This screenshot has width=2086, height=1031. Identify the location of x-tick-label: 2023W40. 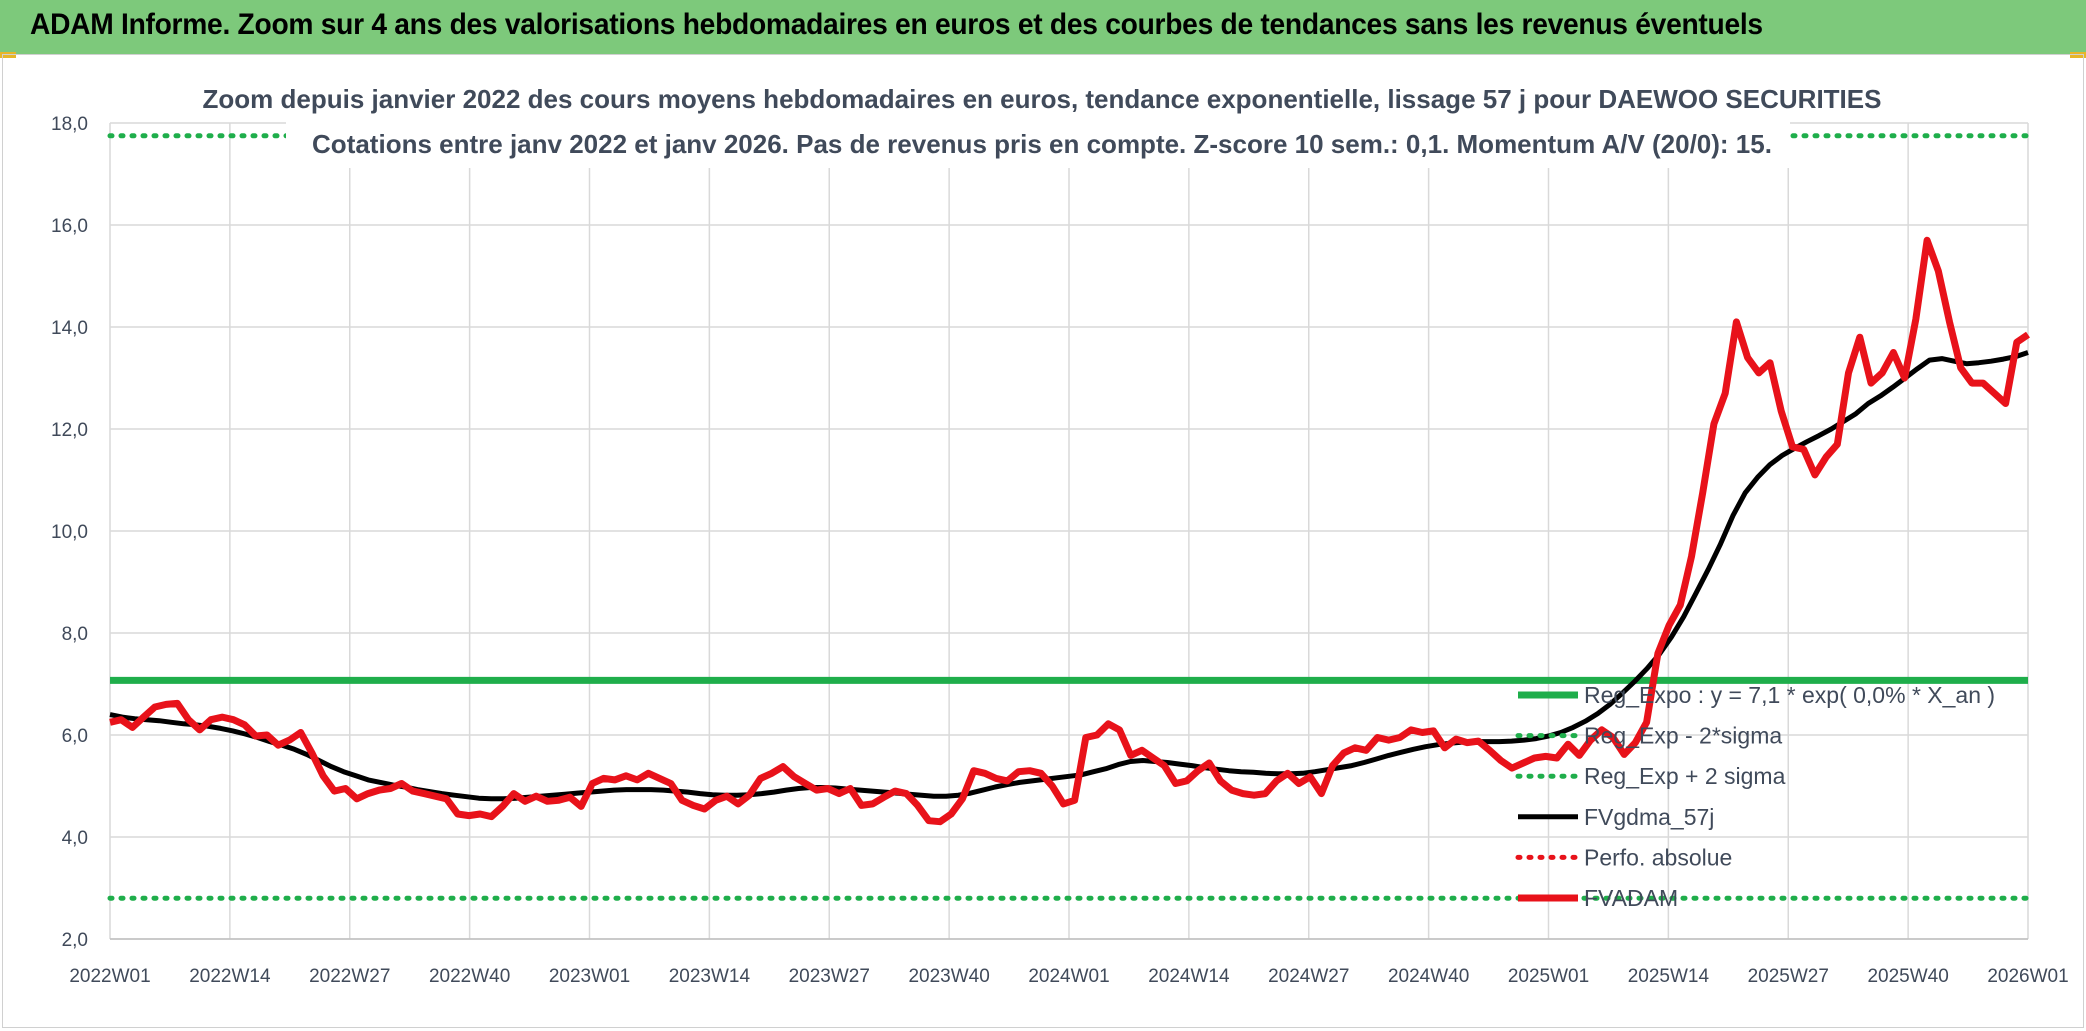
(948, 976).